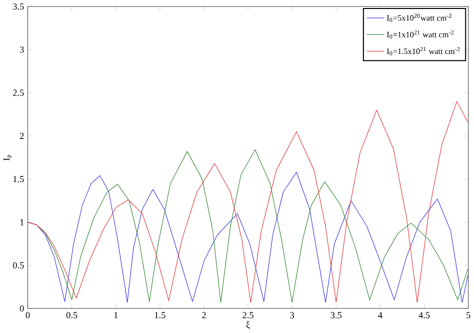 Image resolution: width=474 pixels, height=333 pixels. Describe the element at coordinates (7, 158) in the screenshot. I see `y-axis-title: I$_{p}$` at that location.